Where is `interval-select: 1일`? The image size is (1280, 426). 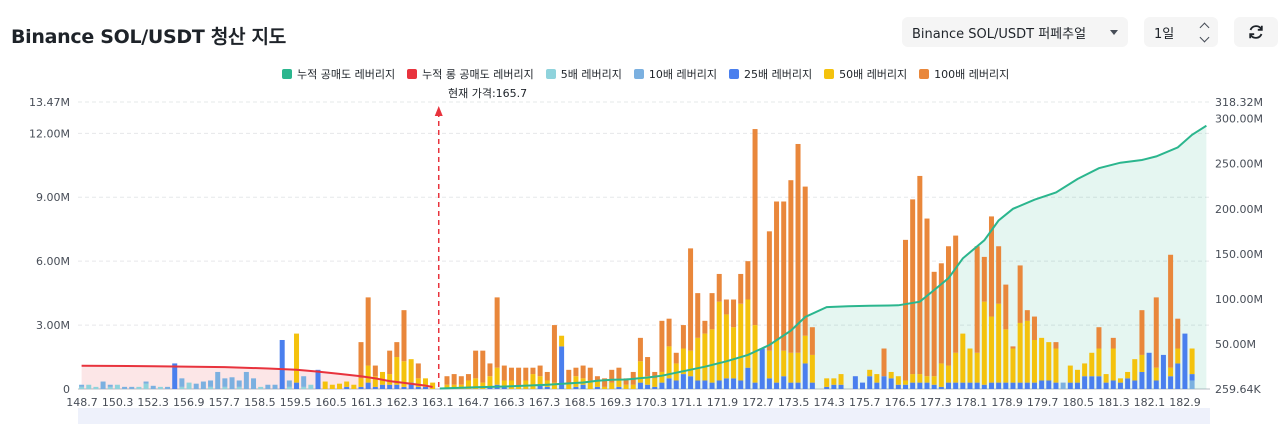
interval-select: 1일 is located at coordinates (1181, 32).